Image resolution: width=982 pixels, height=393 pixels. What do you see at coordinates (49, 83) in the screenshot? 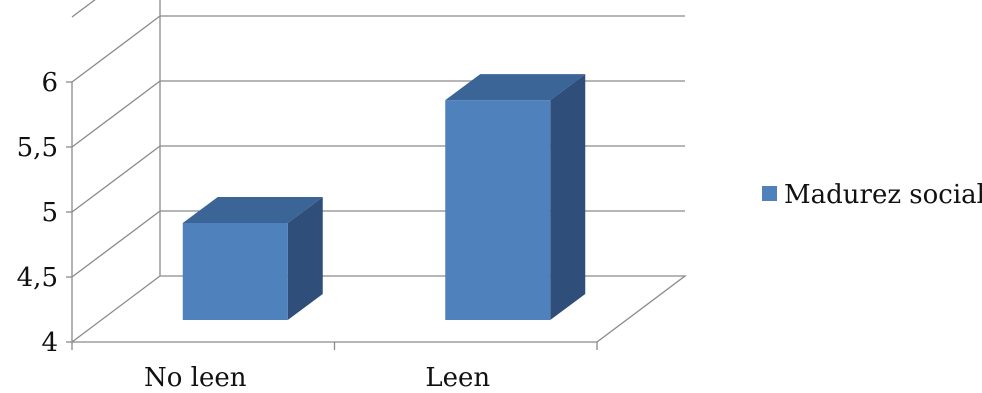
I see `y-tick-label: 6` at bounding box center [49, 83].